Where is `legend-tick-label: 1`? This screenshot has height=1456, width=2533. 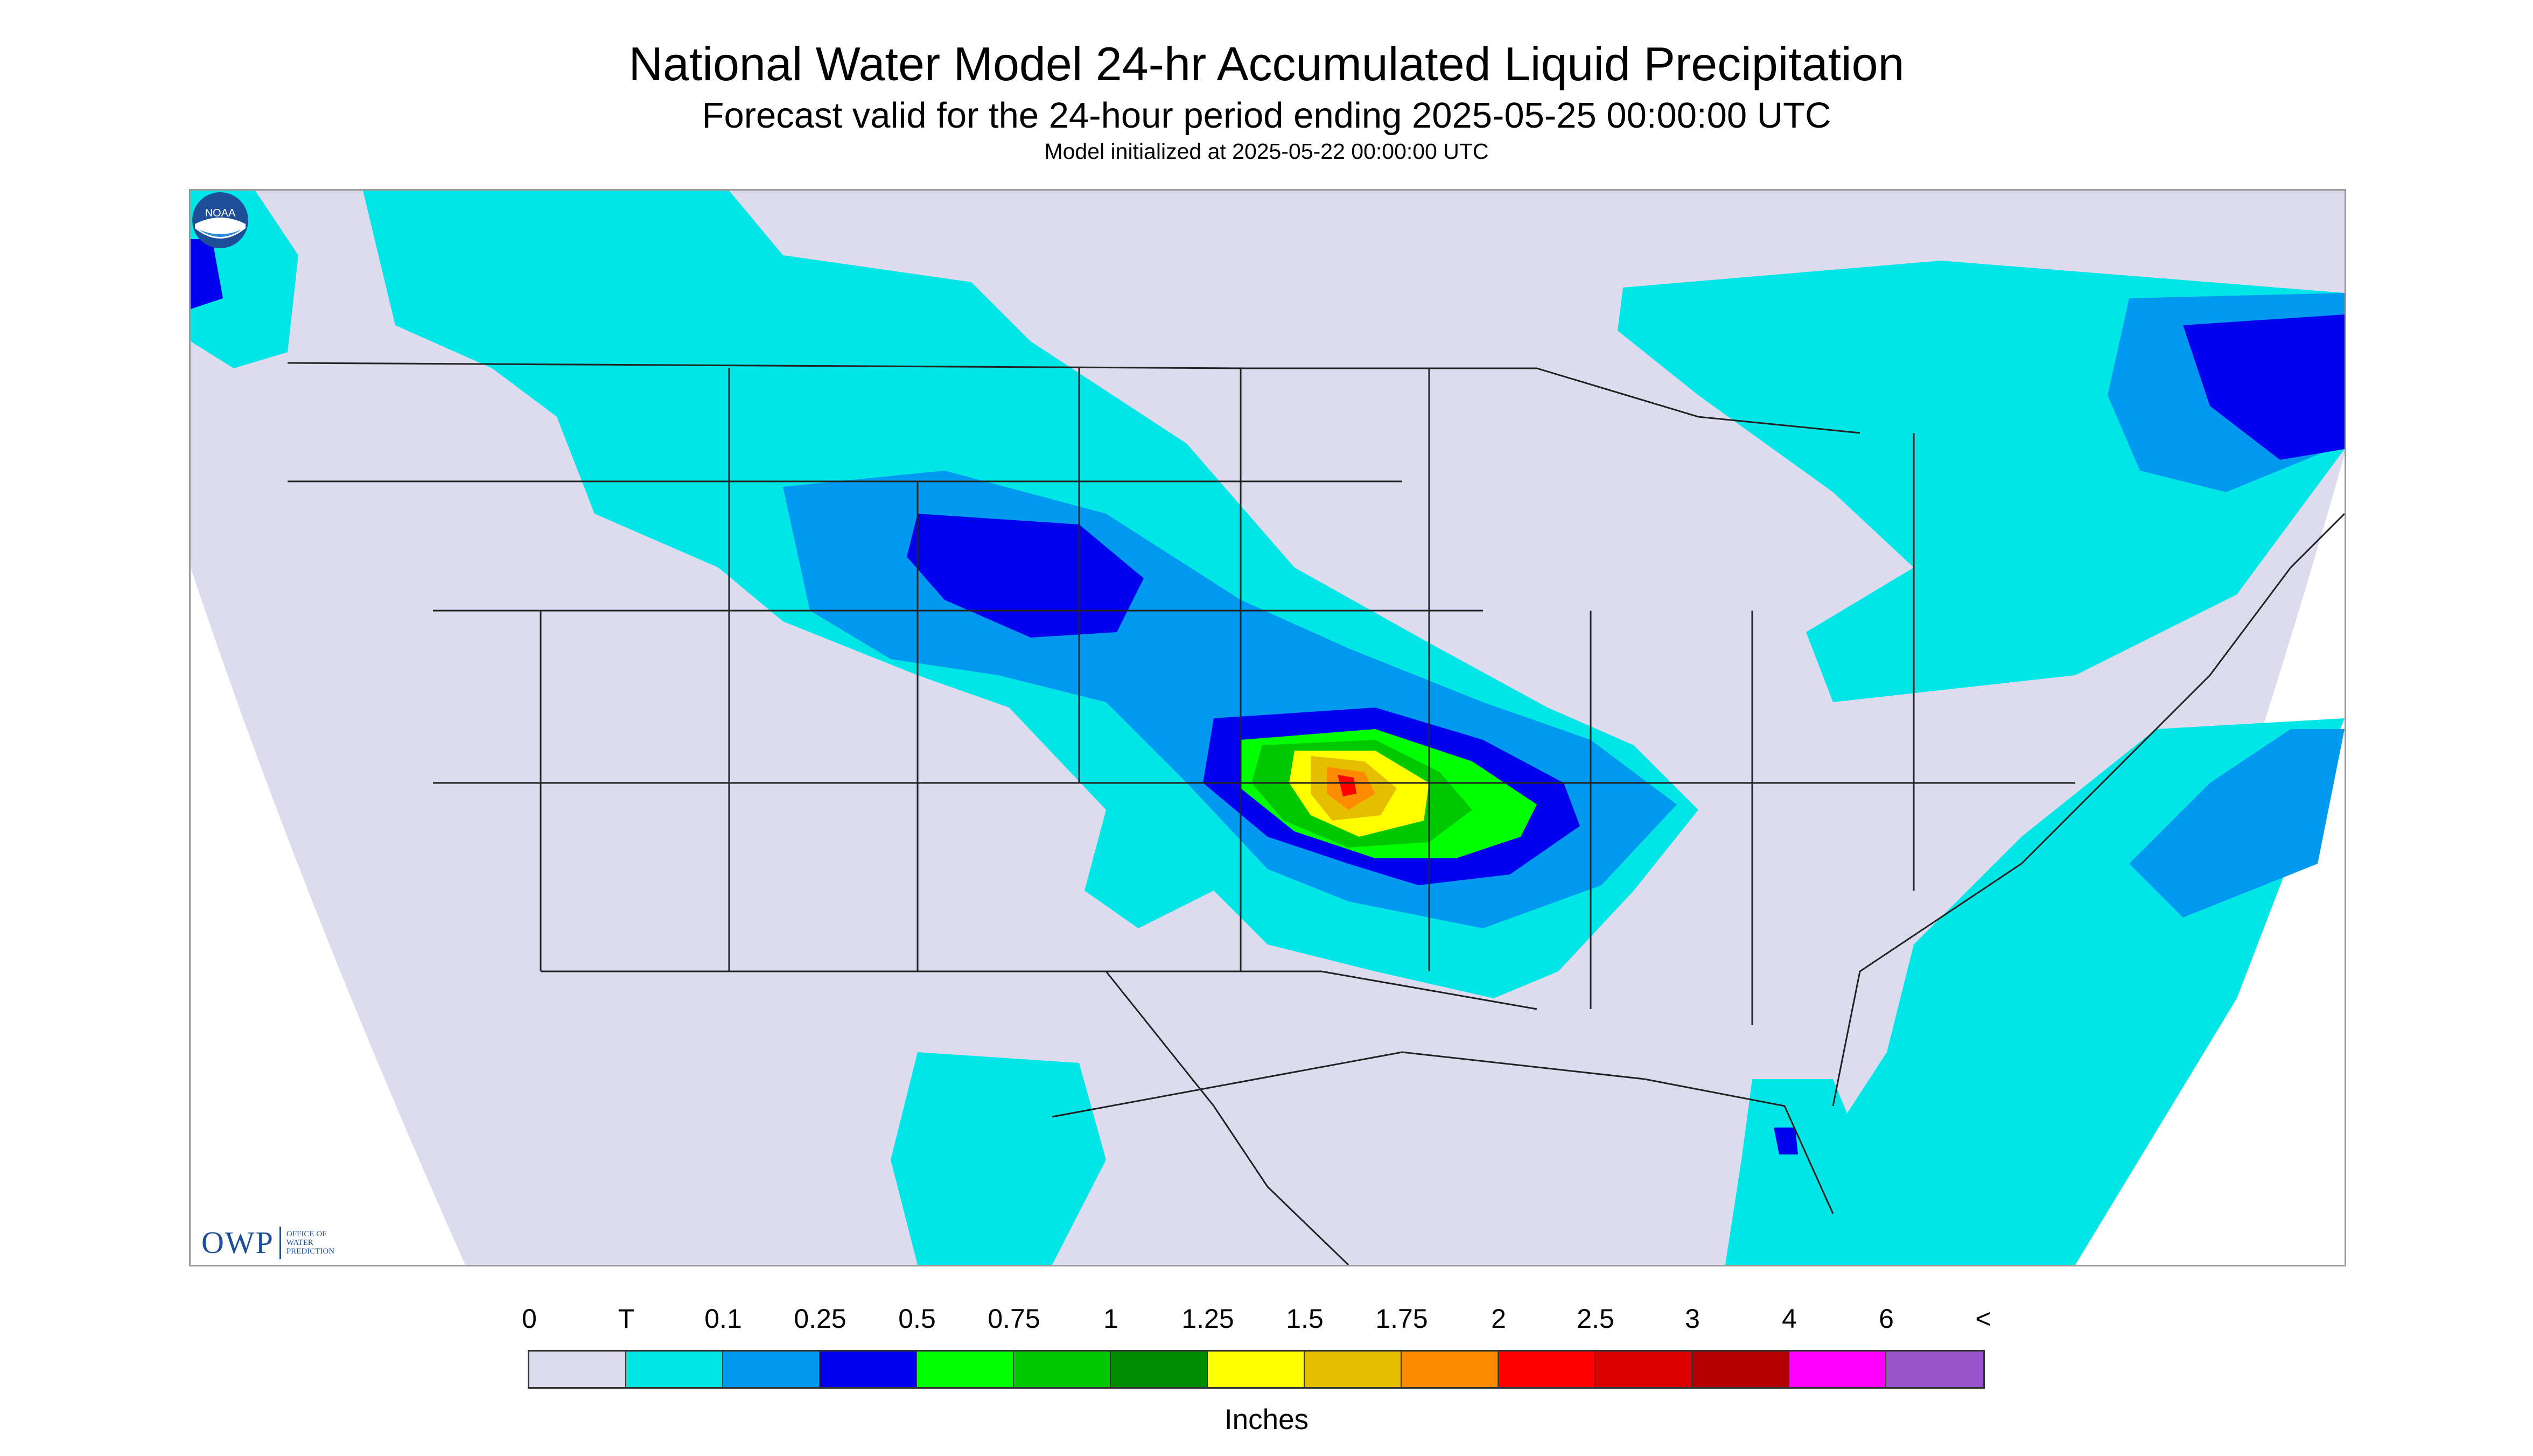
legend-tick-label: 1 is located at coordinates (1110, 1319).